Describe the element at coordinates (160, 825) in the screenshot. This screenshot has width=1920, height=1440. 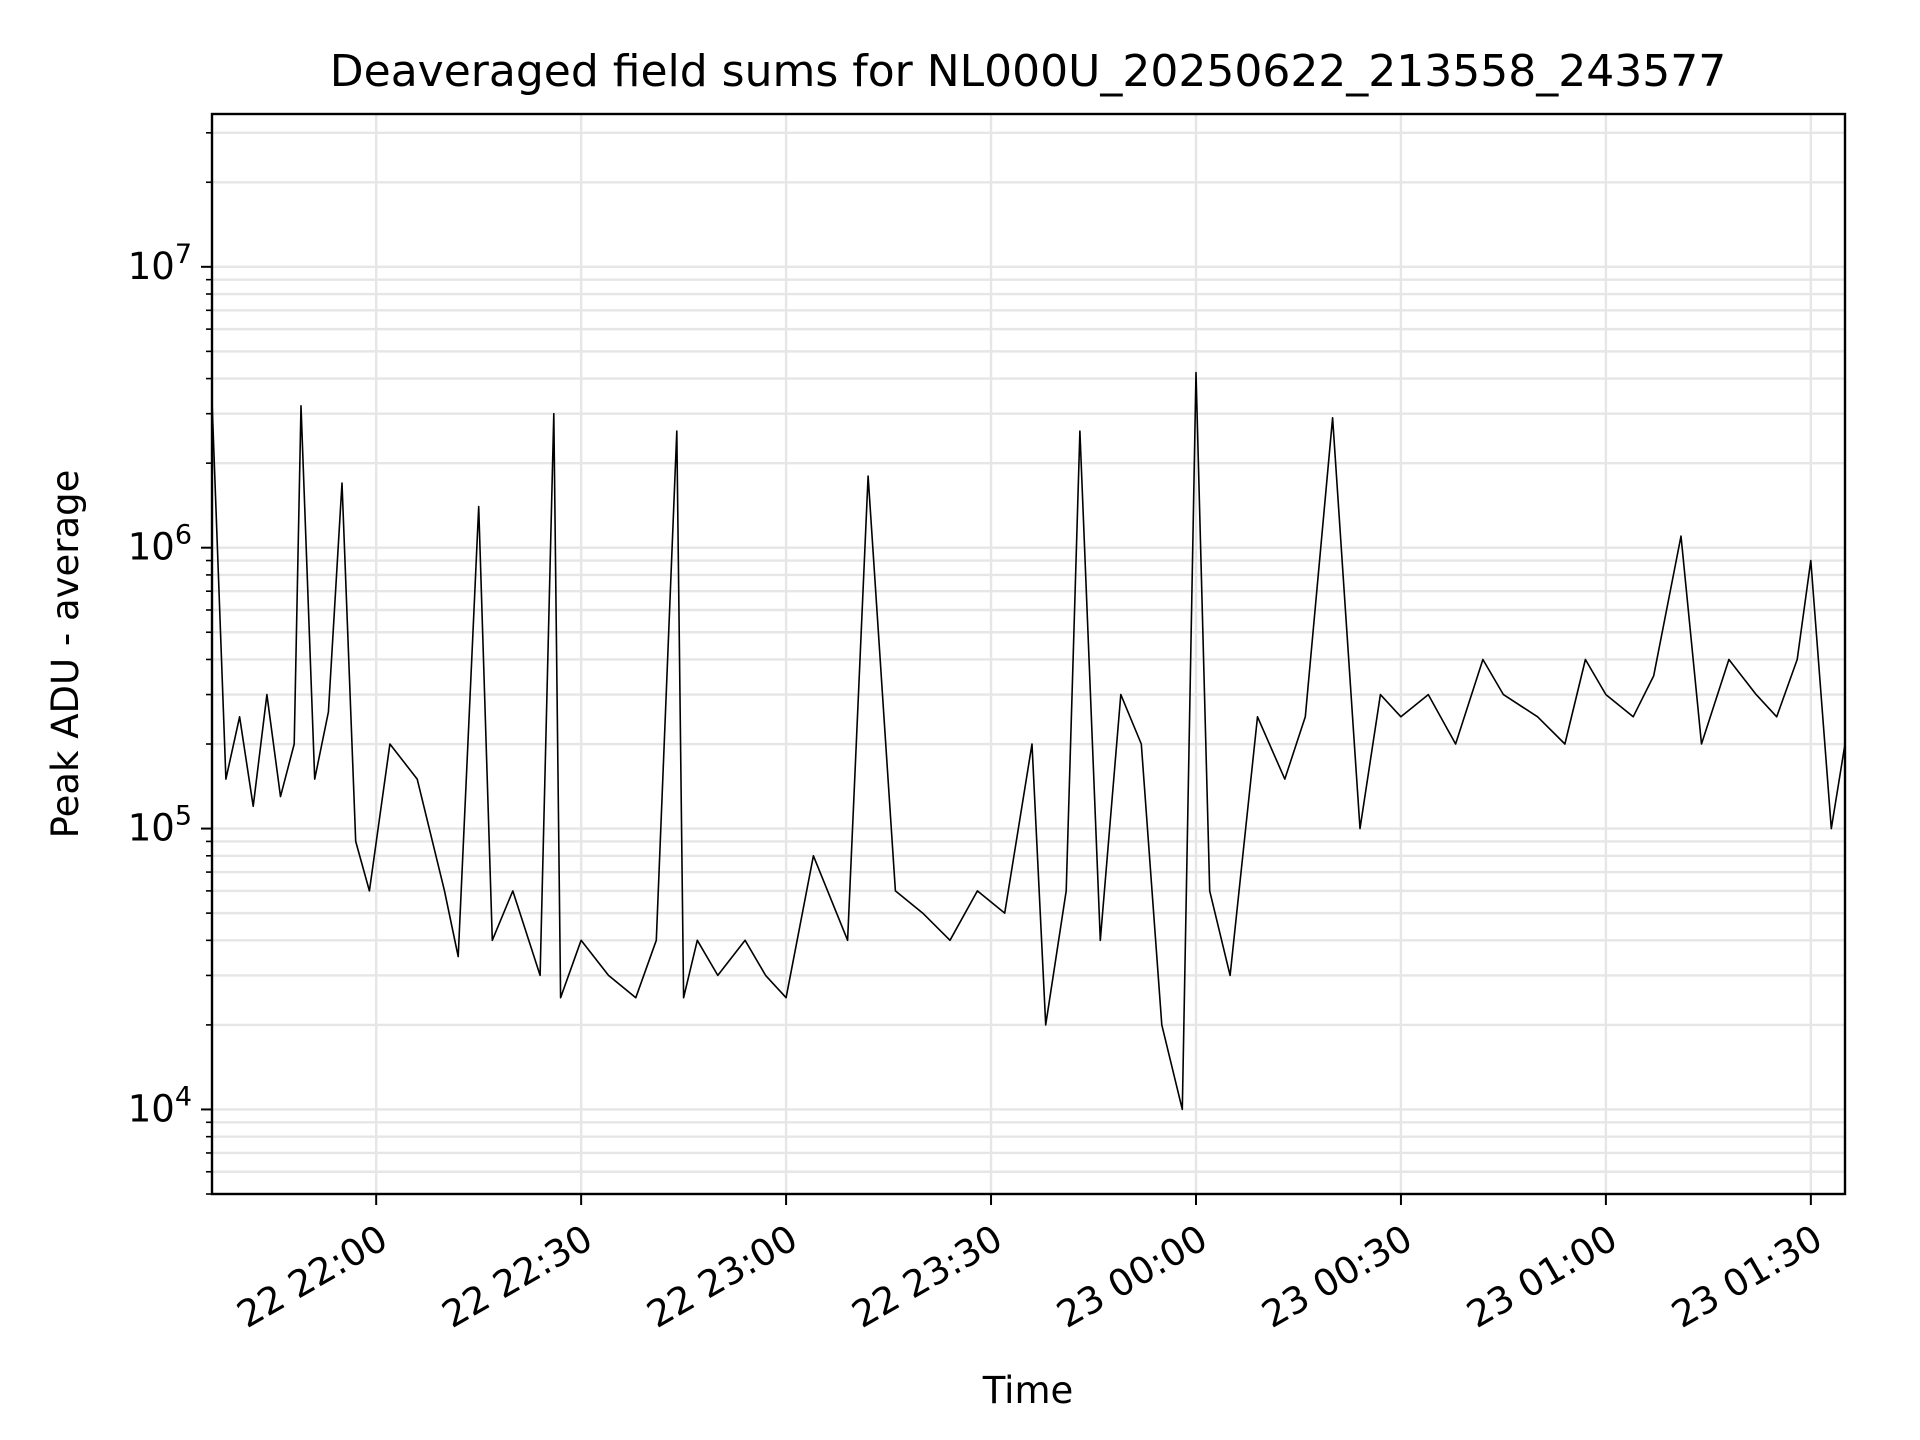
I see `y-tick-label: 10⁵` at that location.